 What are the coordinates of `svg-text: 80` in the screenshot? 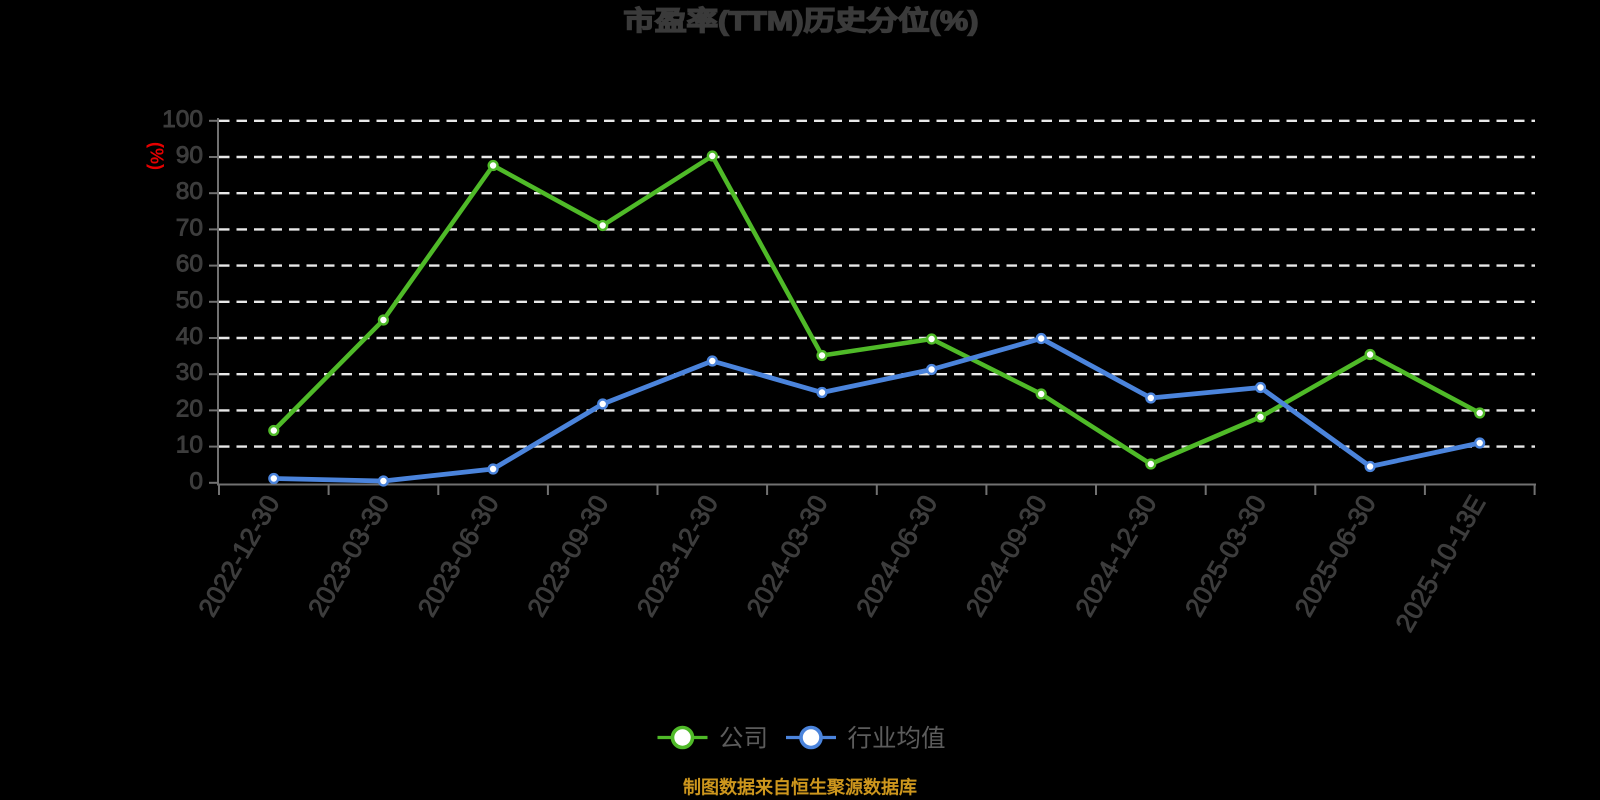 It's located at (189, 191).